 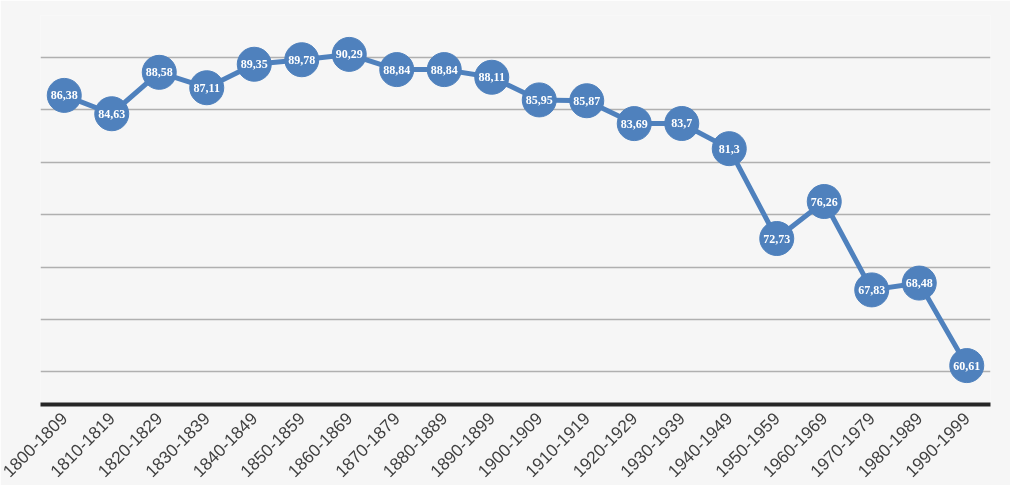 I want to click on data-label: 89,78, so click(x=302, y=59).